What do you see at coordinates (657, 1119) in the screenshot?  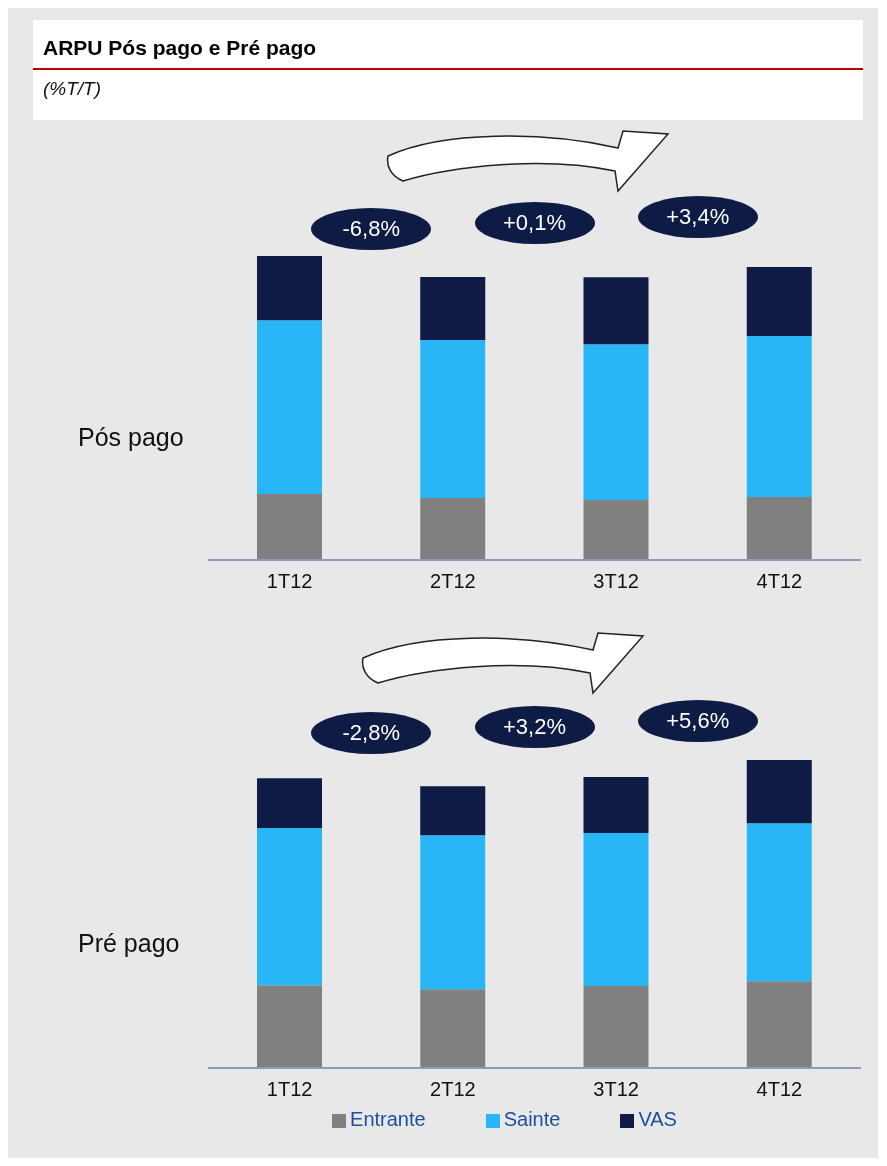 I see `legend-label: VAS` at bounding box center [657, 1119].